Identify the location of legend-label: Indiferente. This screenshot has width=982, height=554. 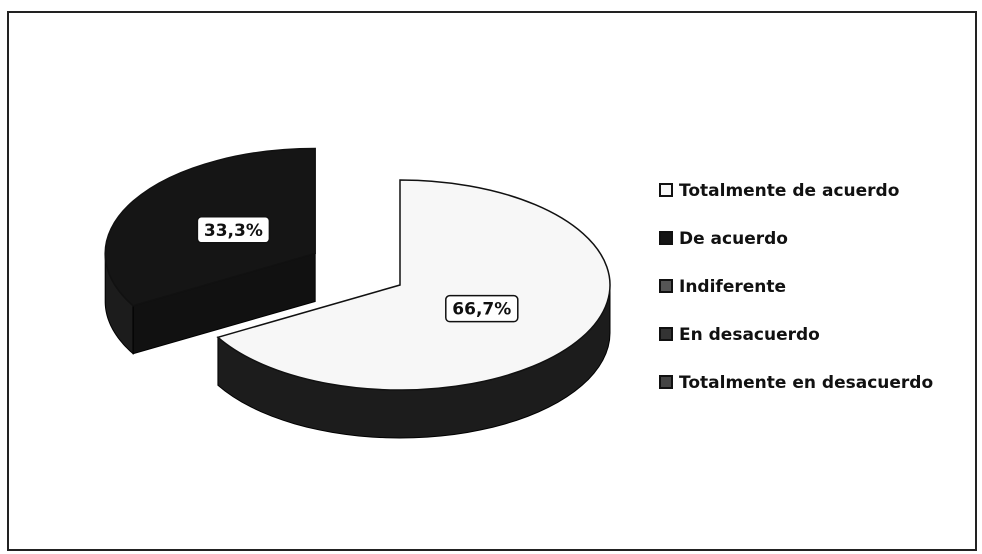
(732, 287).